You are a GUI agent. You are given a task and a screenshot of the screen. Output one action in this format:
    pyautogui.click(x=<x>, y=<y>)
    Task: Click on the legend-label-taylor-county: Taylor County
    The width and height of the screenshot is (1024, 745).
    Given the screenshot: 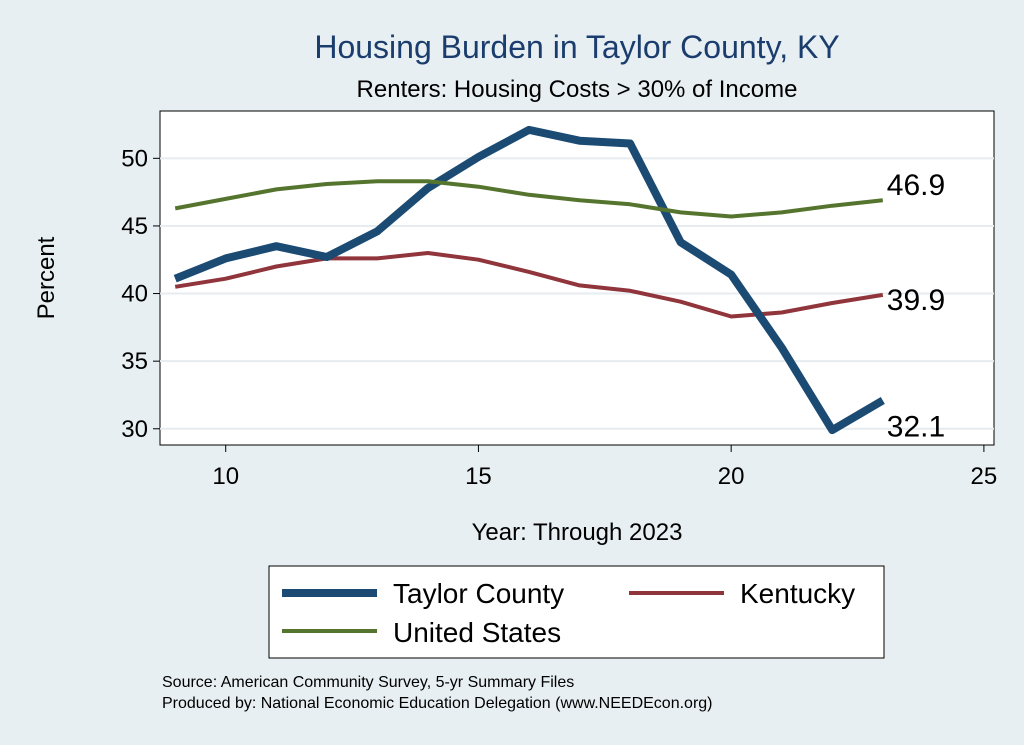 What is the action you would take?
    pyautogui.click(x=478, y=593)
    